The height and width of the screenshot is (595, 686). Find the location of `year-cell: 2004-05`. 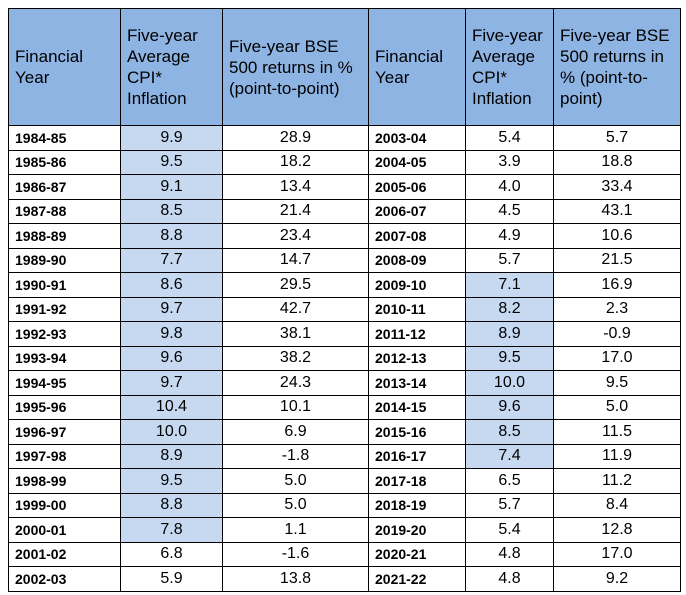

year-cell: 2004-05 is located at coordinates (417, 162).